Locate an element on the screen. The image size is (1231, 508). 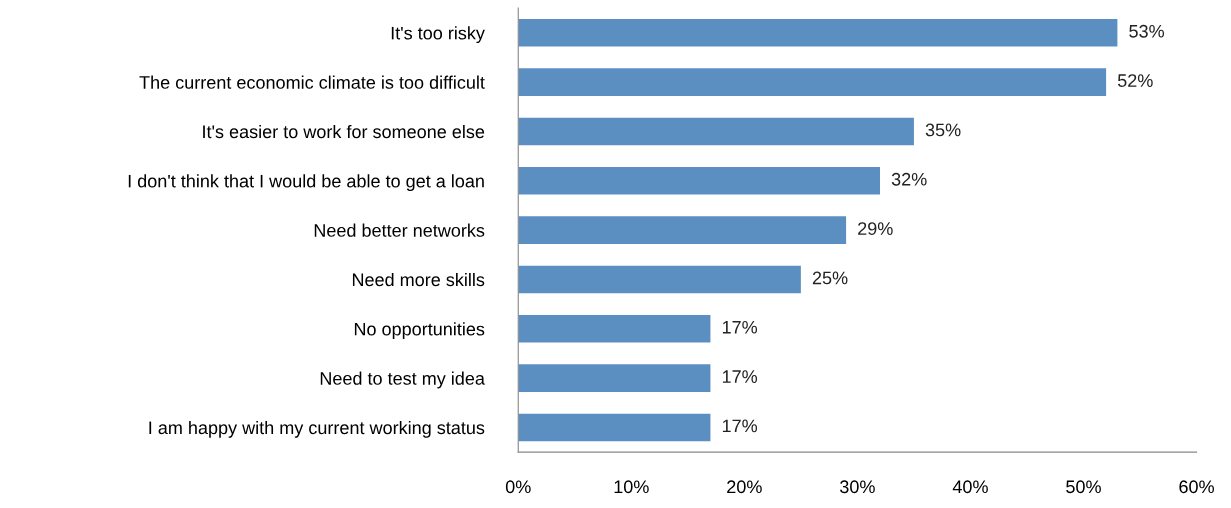
data-label: 32% is located at coordinates (909, 179).